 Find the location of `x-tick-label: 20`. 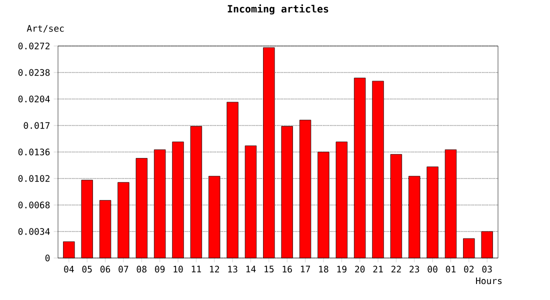

x-tick-label: 20 is located at coordinates (360, 269).